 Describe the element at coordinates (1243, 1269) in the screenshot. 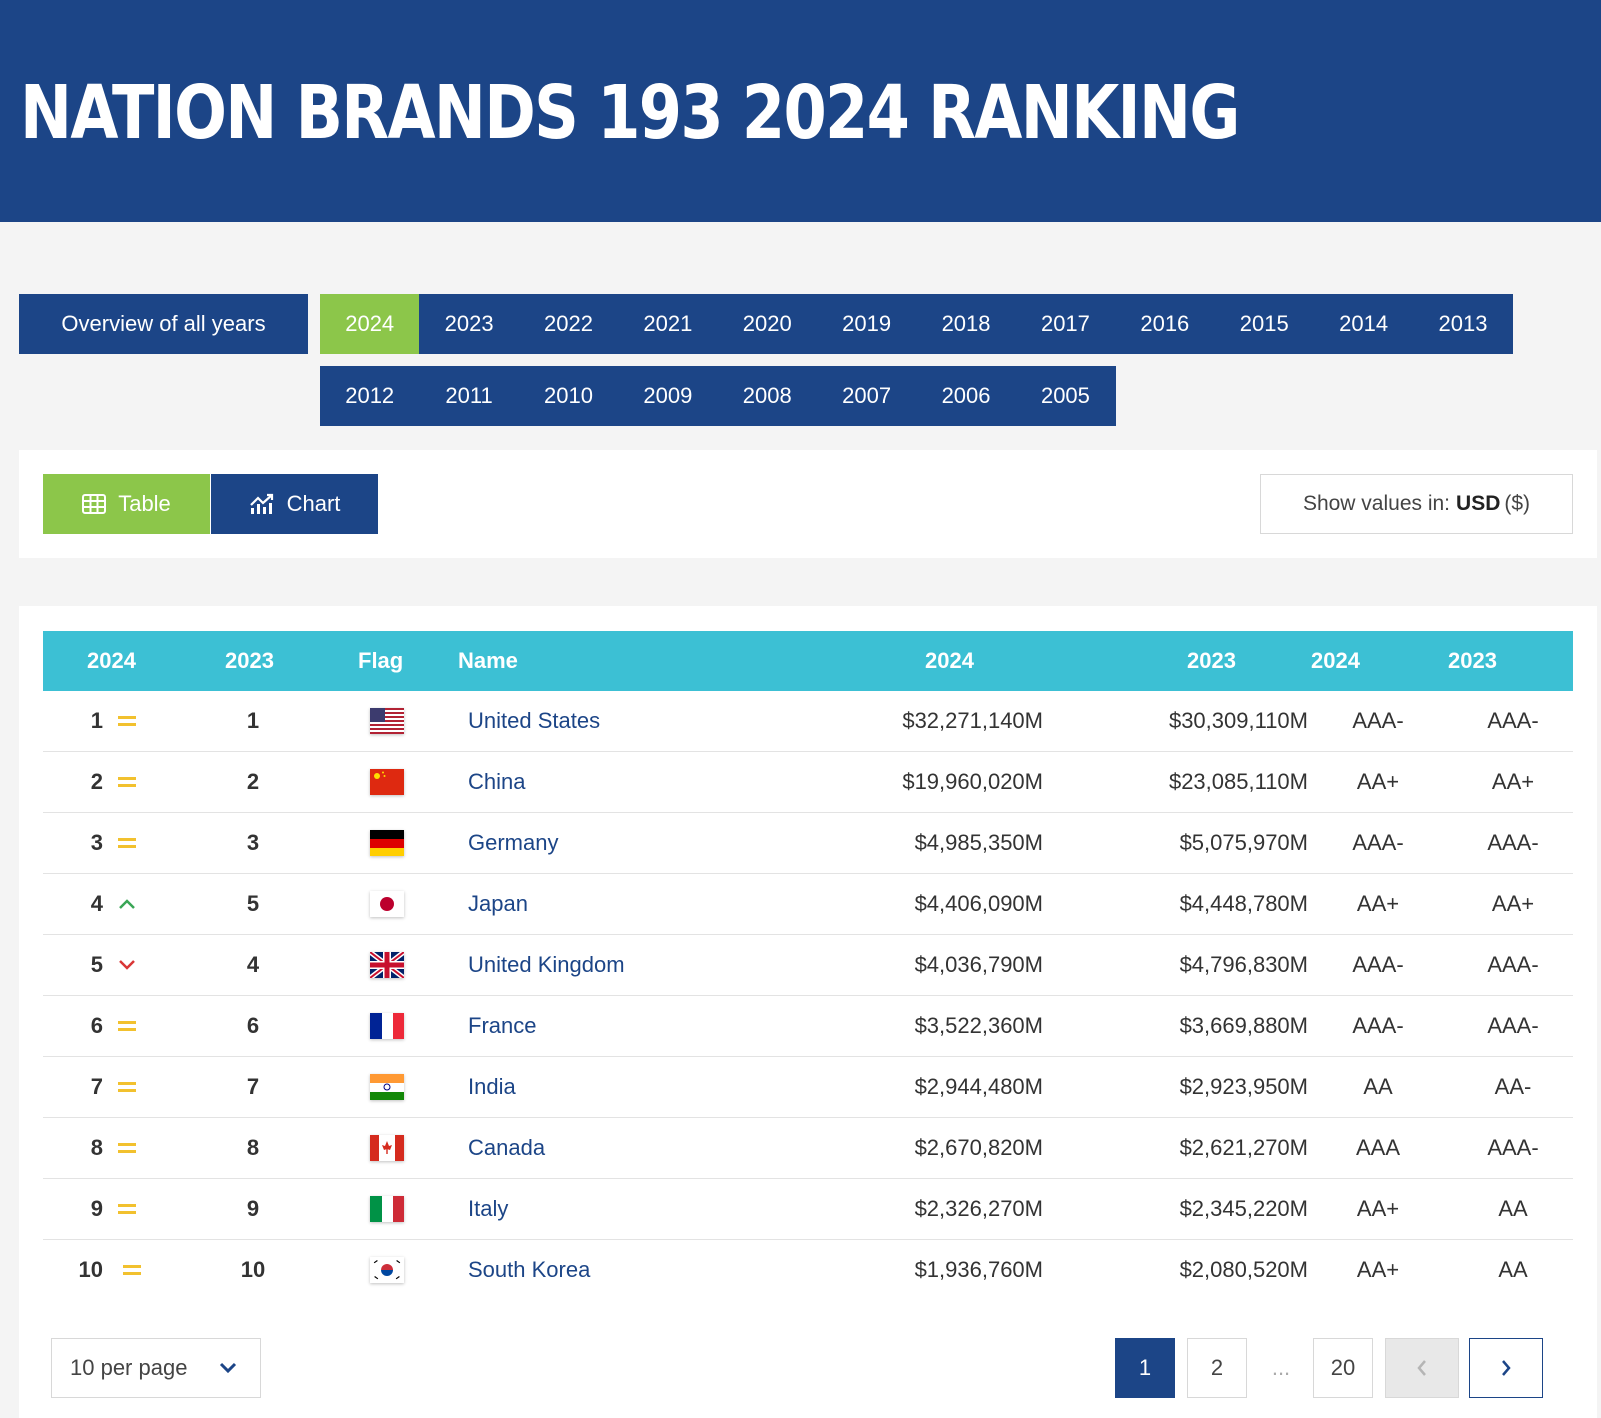

I see `brand-value-2023: $2,080,520M` at that location.